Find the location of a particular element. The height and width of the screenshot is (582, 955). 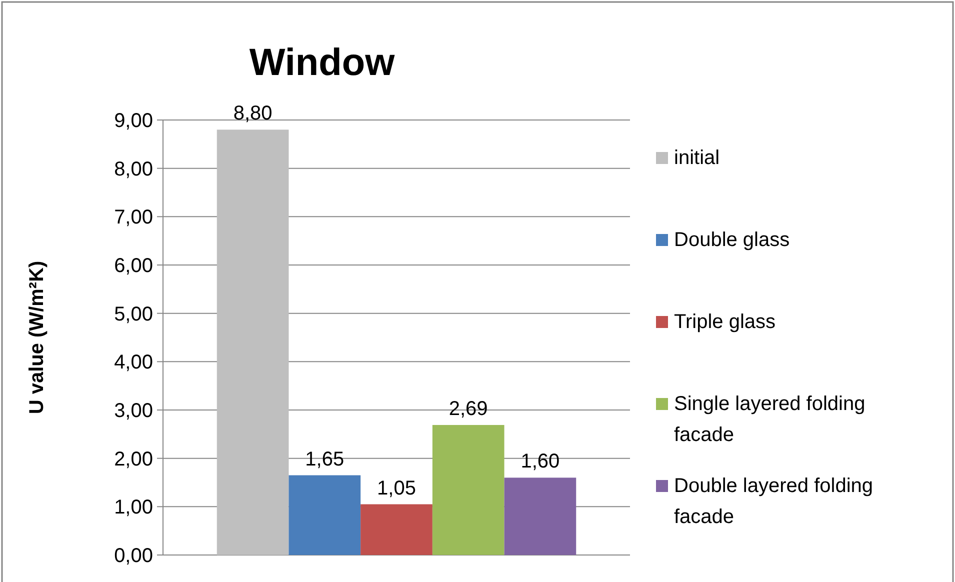

y-tick-label: 5,00 is located at coordinates (133, 314).